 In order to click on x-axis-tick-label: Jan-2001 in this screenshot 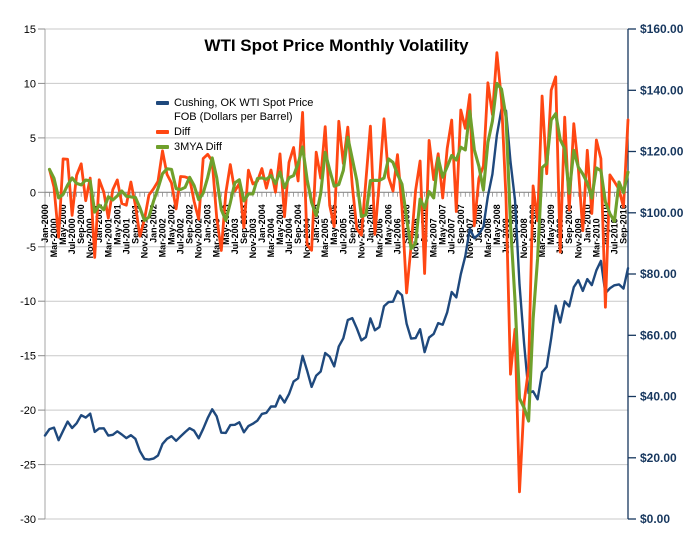, I will do `click(99, 223)`.